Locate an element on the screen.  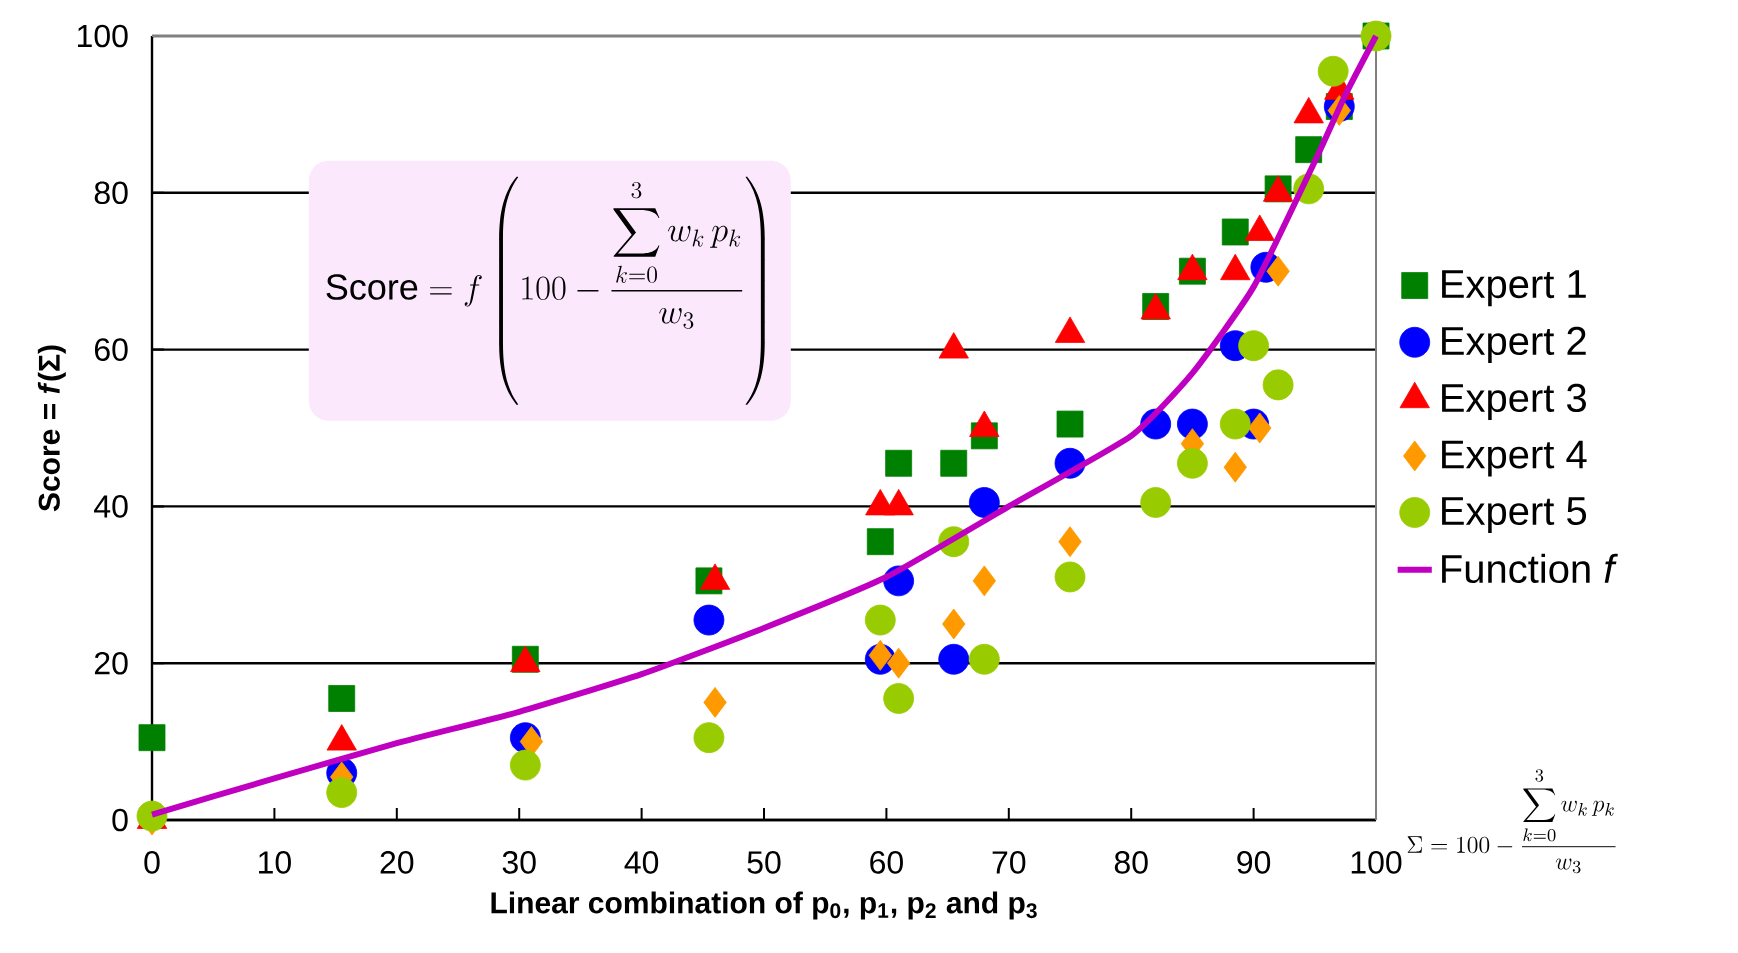
x-tick-label: 80 is located at coordinates (1131, 862).